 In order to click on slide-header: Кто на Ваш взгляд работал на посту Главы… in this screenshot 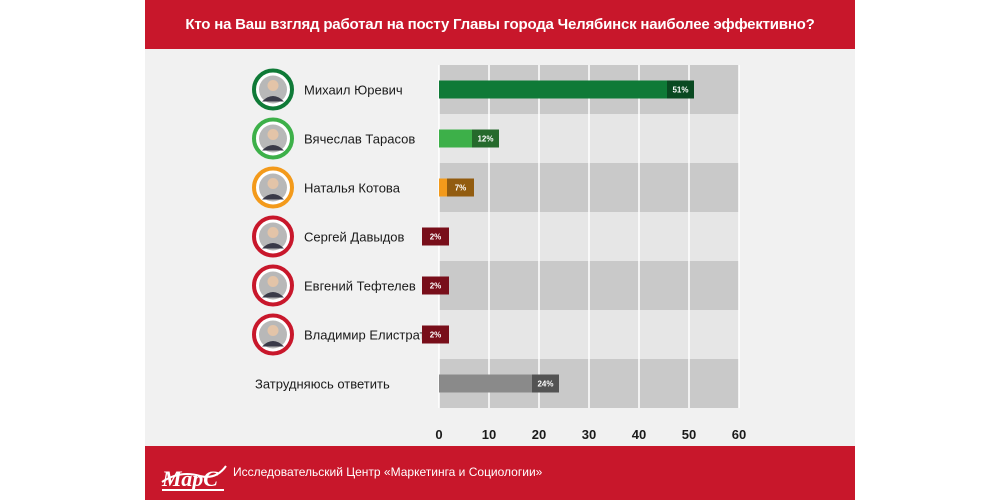, I will do `click(500, 24)`.